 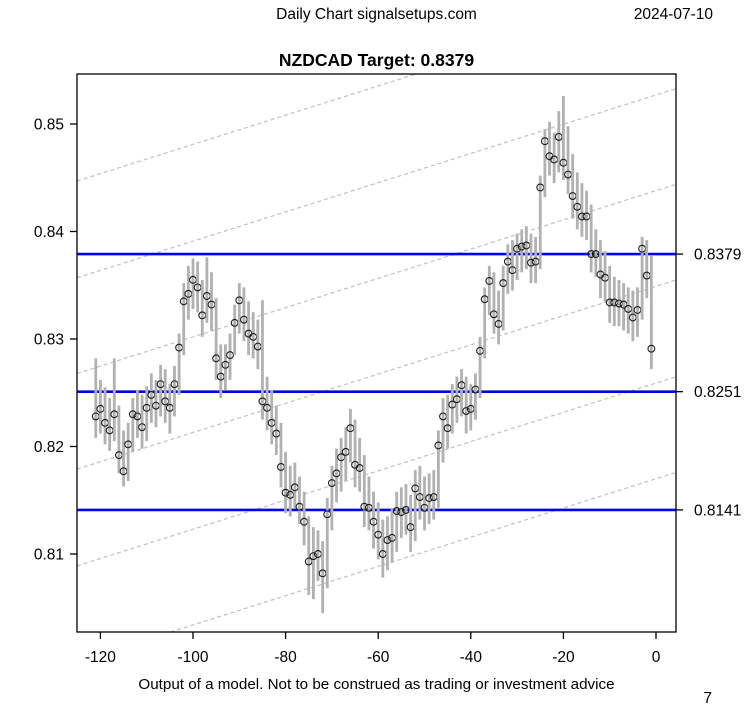 What do you see at coordinates (707, 698) in the screenshot?
I see `page-number: 7` at bounding box center [707, 698].